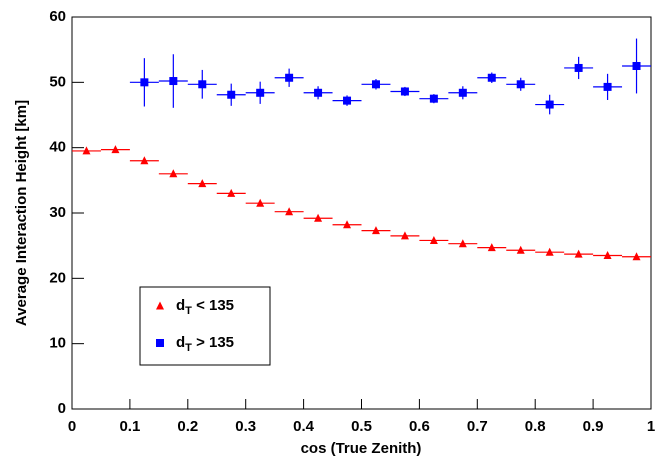  What do you see at coordinates (245, 426) in the screenshot?
I see `x-tick-label: 0.3` at bounding box center [245, 426].